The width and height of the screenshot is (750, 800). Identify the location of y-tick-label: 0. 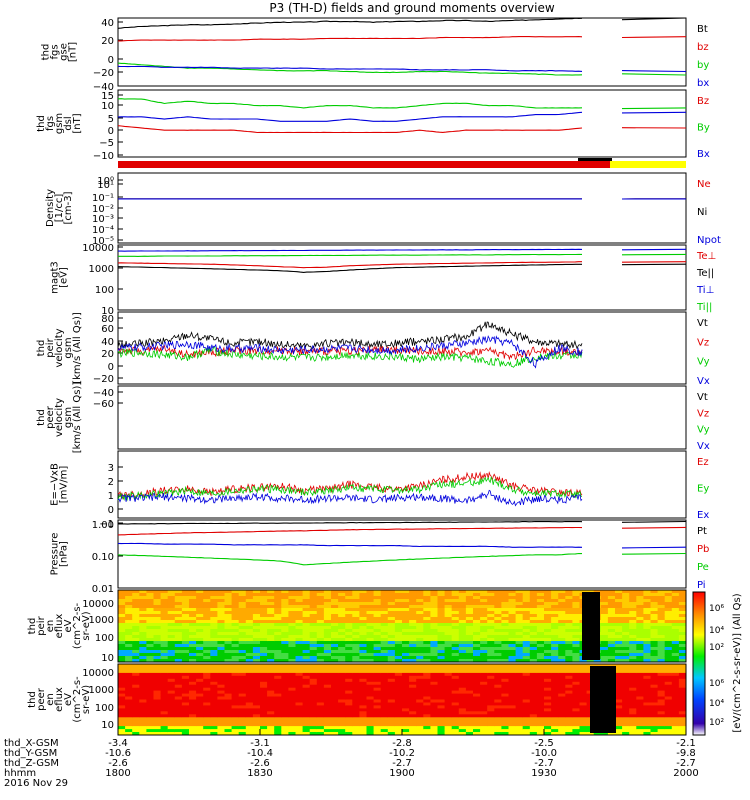
(111, 131).